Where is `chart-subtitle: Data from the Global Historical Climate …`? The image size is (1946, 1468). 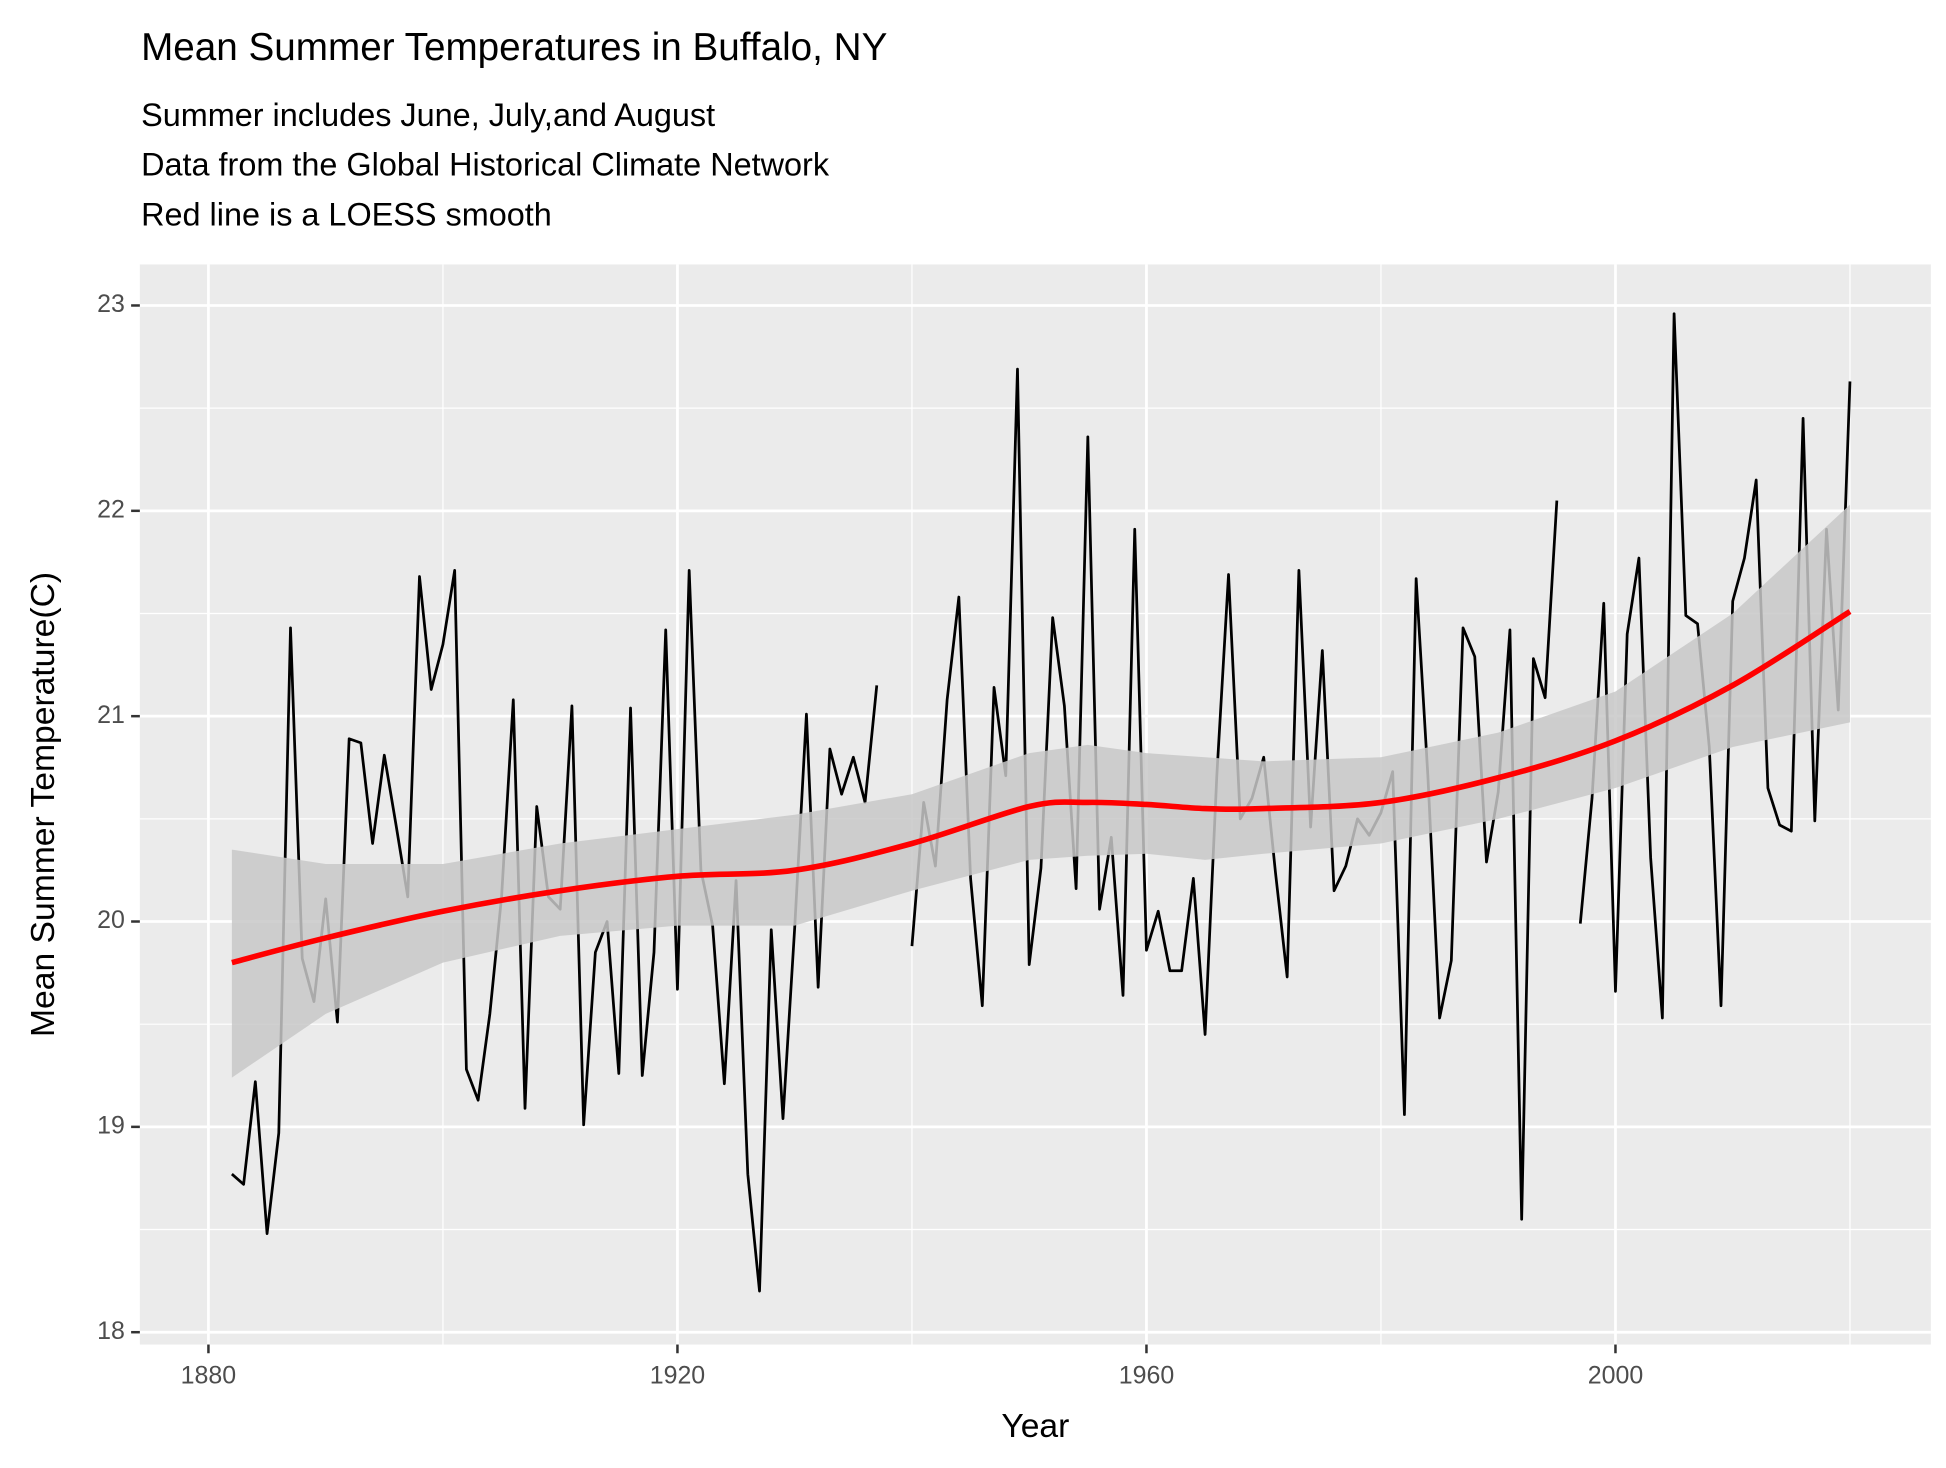 chart-subtitle: Data from the Global Historical Climate … is located at coordinates (485, 165).